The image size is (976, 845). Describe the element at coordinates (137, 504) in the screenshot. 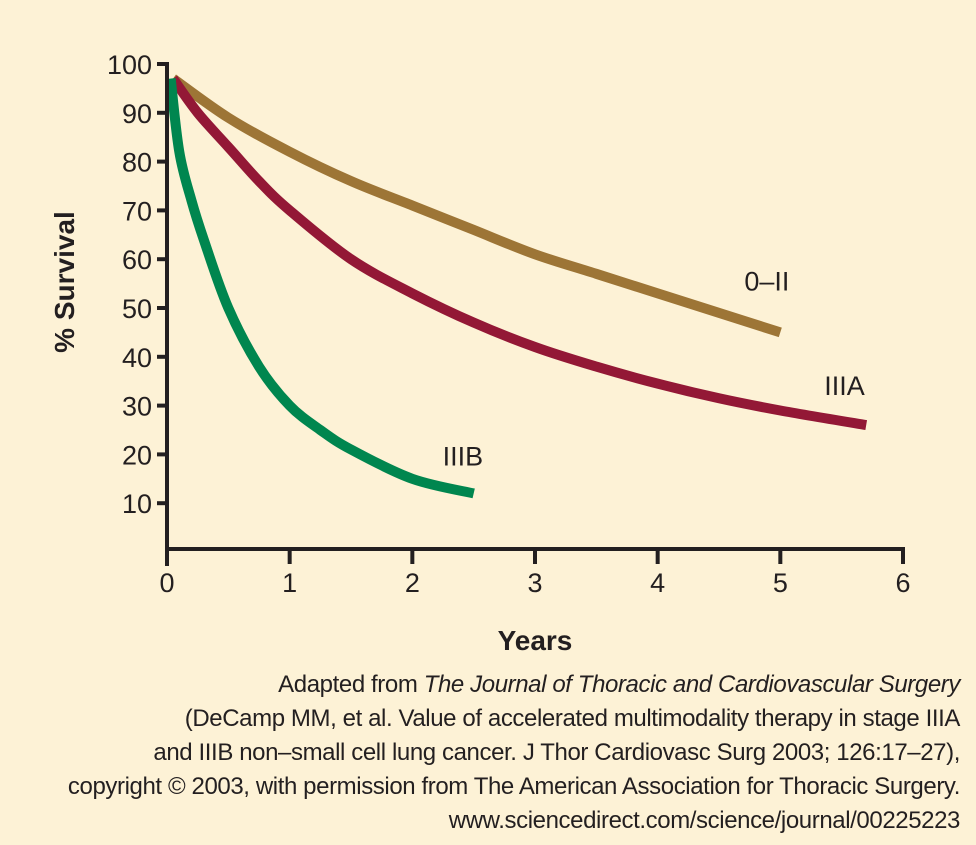

I see `y-tick-label: 10` at that location.